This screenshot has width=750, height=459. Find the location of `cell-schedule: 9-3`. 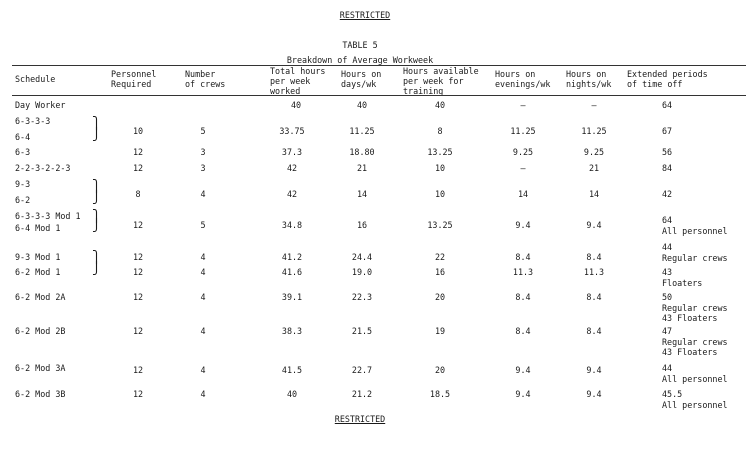

cell-schedule: 9-3 is located at coordinates (23, 184).